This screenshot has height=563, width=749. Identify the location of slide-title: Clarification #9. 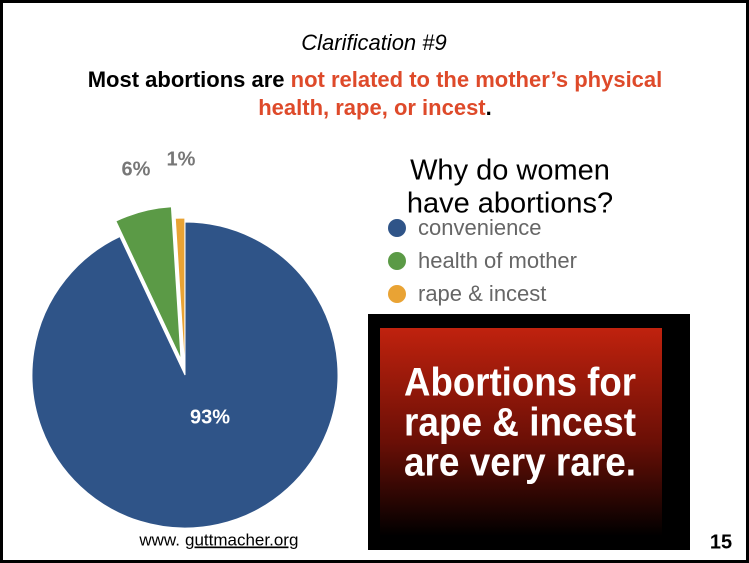
(374, 42).